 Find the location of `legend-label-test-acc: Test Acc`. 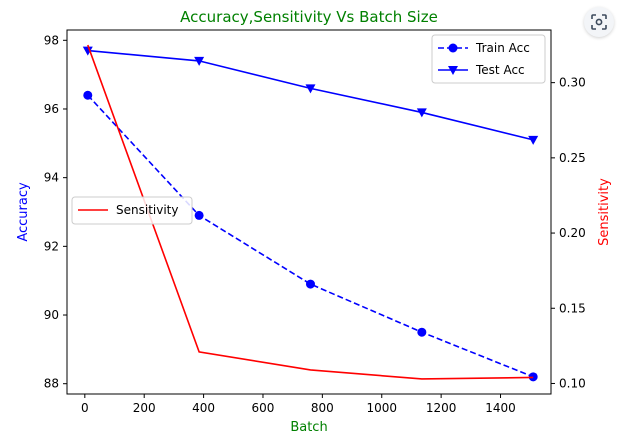

legend-label-test-acc: Test Acc is located at coordinates (500, 70).